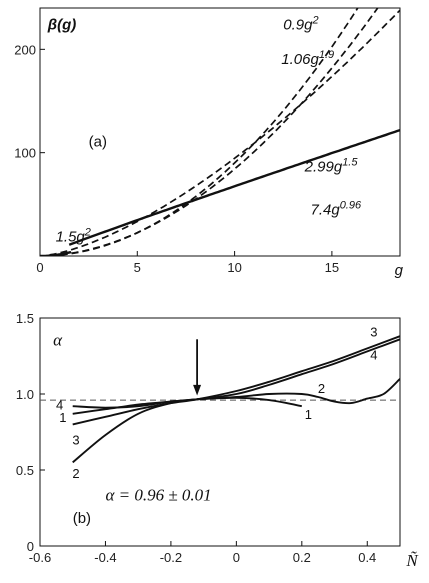 Image resolution: width=429 pixels, height=583 pixels. What do you see at coordinates (307, 58) in the screenshot?
I see `series-label-a-2: 1.06g1.9` at bounding box center [307, 58].